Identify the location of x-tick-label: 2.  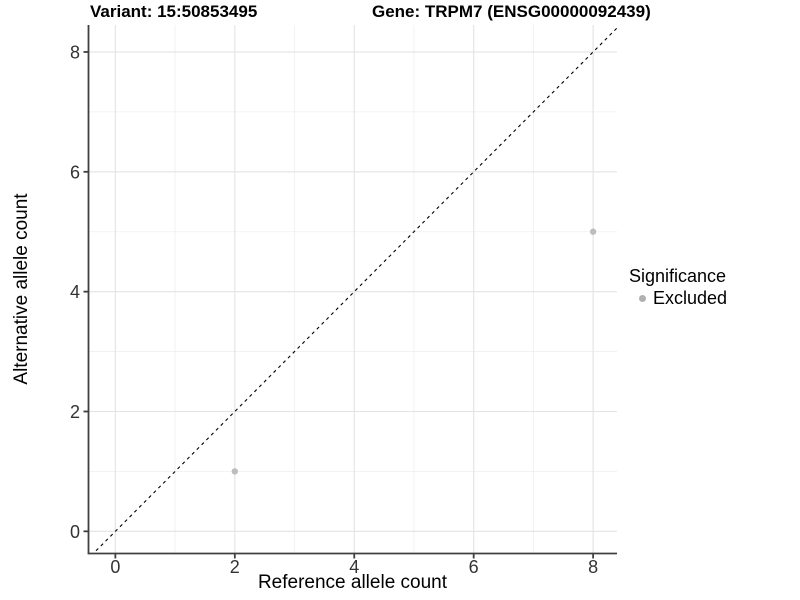
(235, 567).